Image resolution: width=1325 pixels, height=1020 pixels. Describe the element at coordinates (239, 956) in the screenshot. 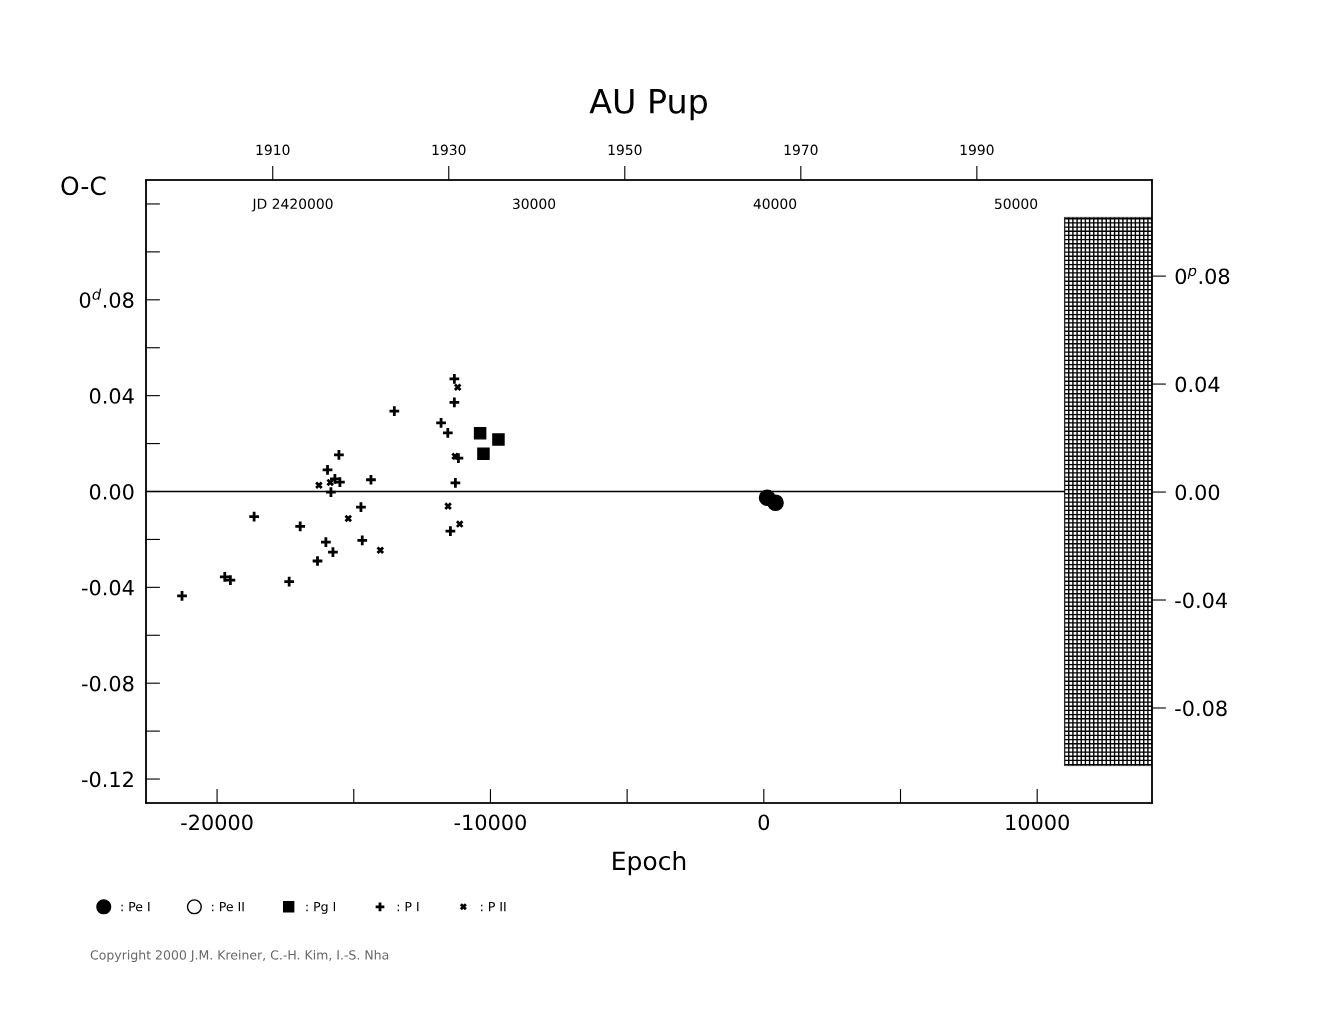

I see `text: Copyright 2000 J.M. Kreiner, C.-H. Kim, I.-S. Nha` at that location.